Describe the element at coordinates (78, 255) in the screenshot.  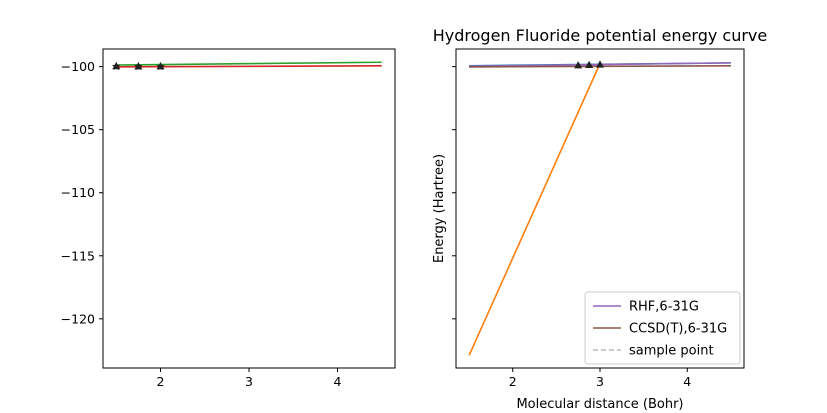
I see `y-tick-label: −115` at that location.